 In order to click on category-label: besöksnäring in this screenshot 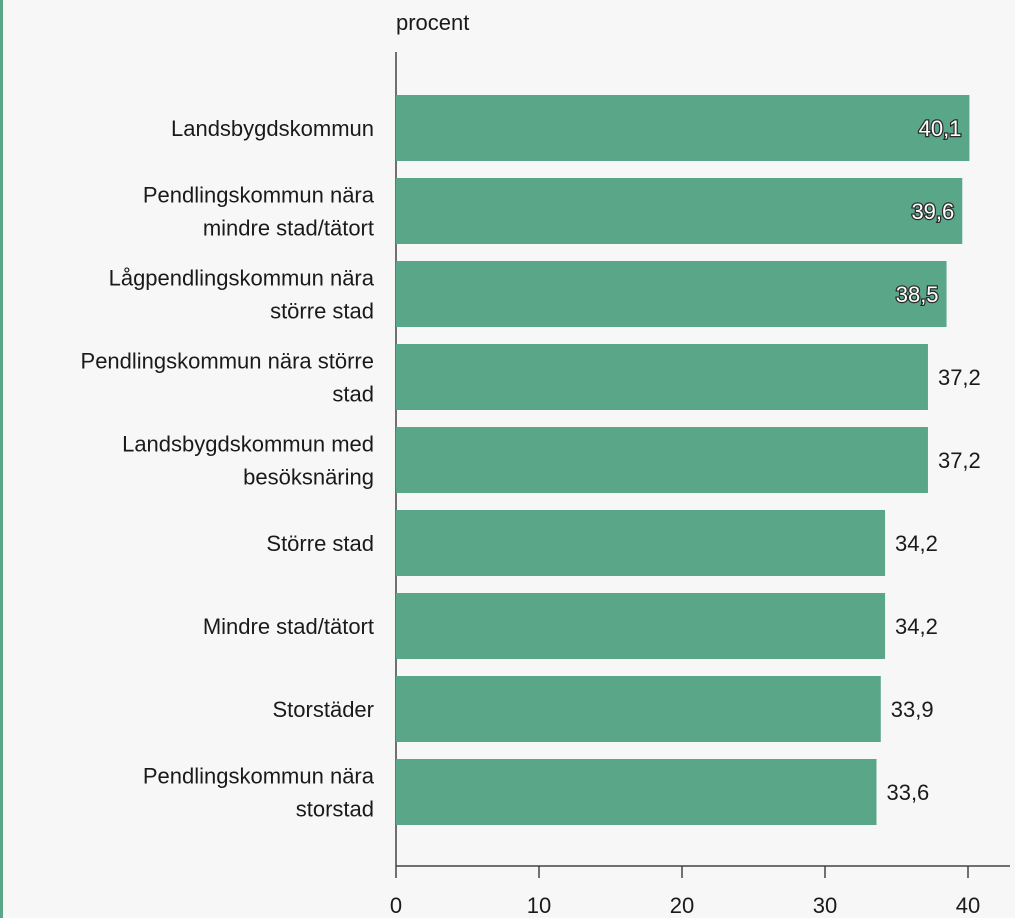, I will do `click(308, 477)`.